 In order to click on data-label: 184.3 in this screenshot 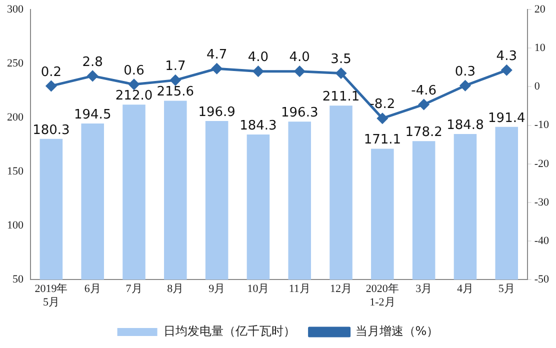, I will do `click(258, 126)`.